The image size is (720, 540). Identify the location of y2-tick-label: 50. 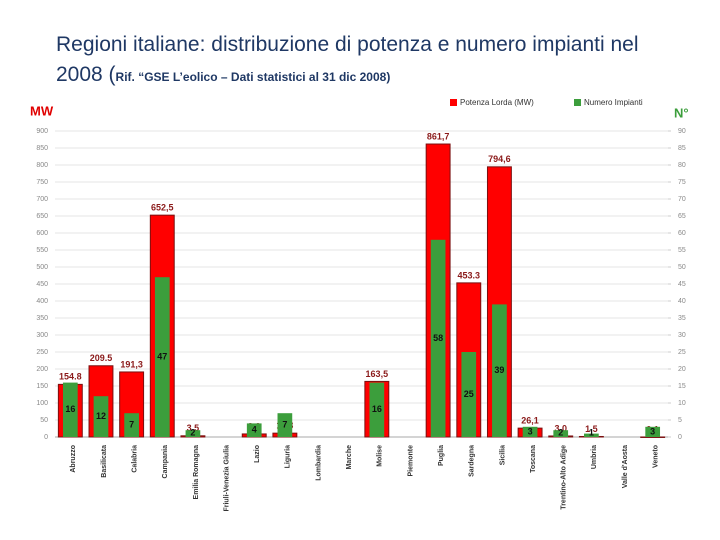
(682, 267).